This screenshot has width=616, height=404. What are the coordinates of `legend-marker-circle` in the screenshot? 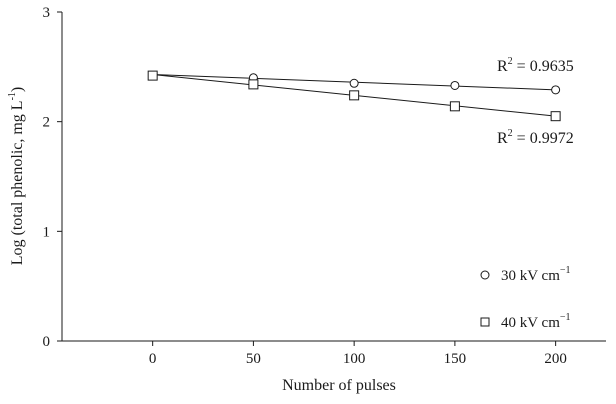 It's located at (485, 275).